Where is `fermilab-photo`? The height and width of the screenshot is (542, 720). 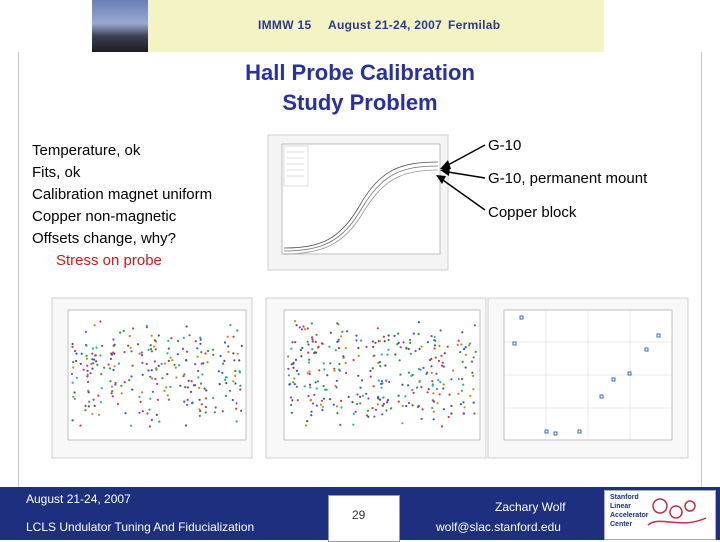 fermilab-photo is located at coordinates (120, 26).